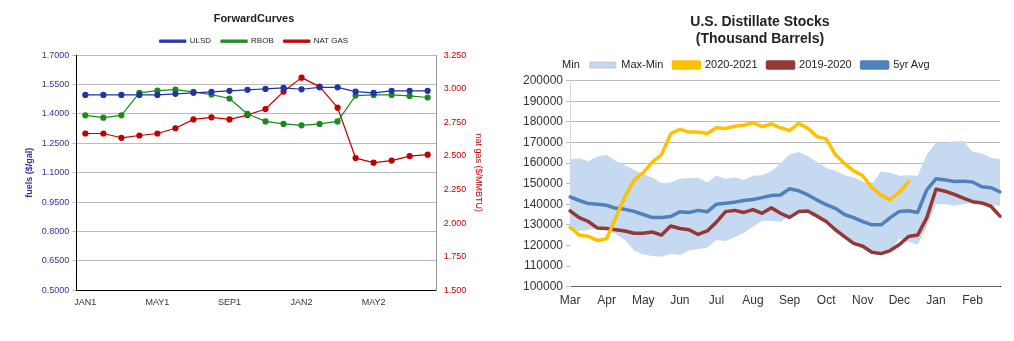  I want to click on y-tick-label: 0.9500, so click(55, 201).